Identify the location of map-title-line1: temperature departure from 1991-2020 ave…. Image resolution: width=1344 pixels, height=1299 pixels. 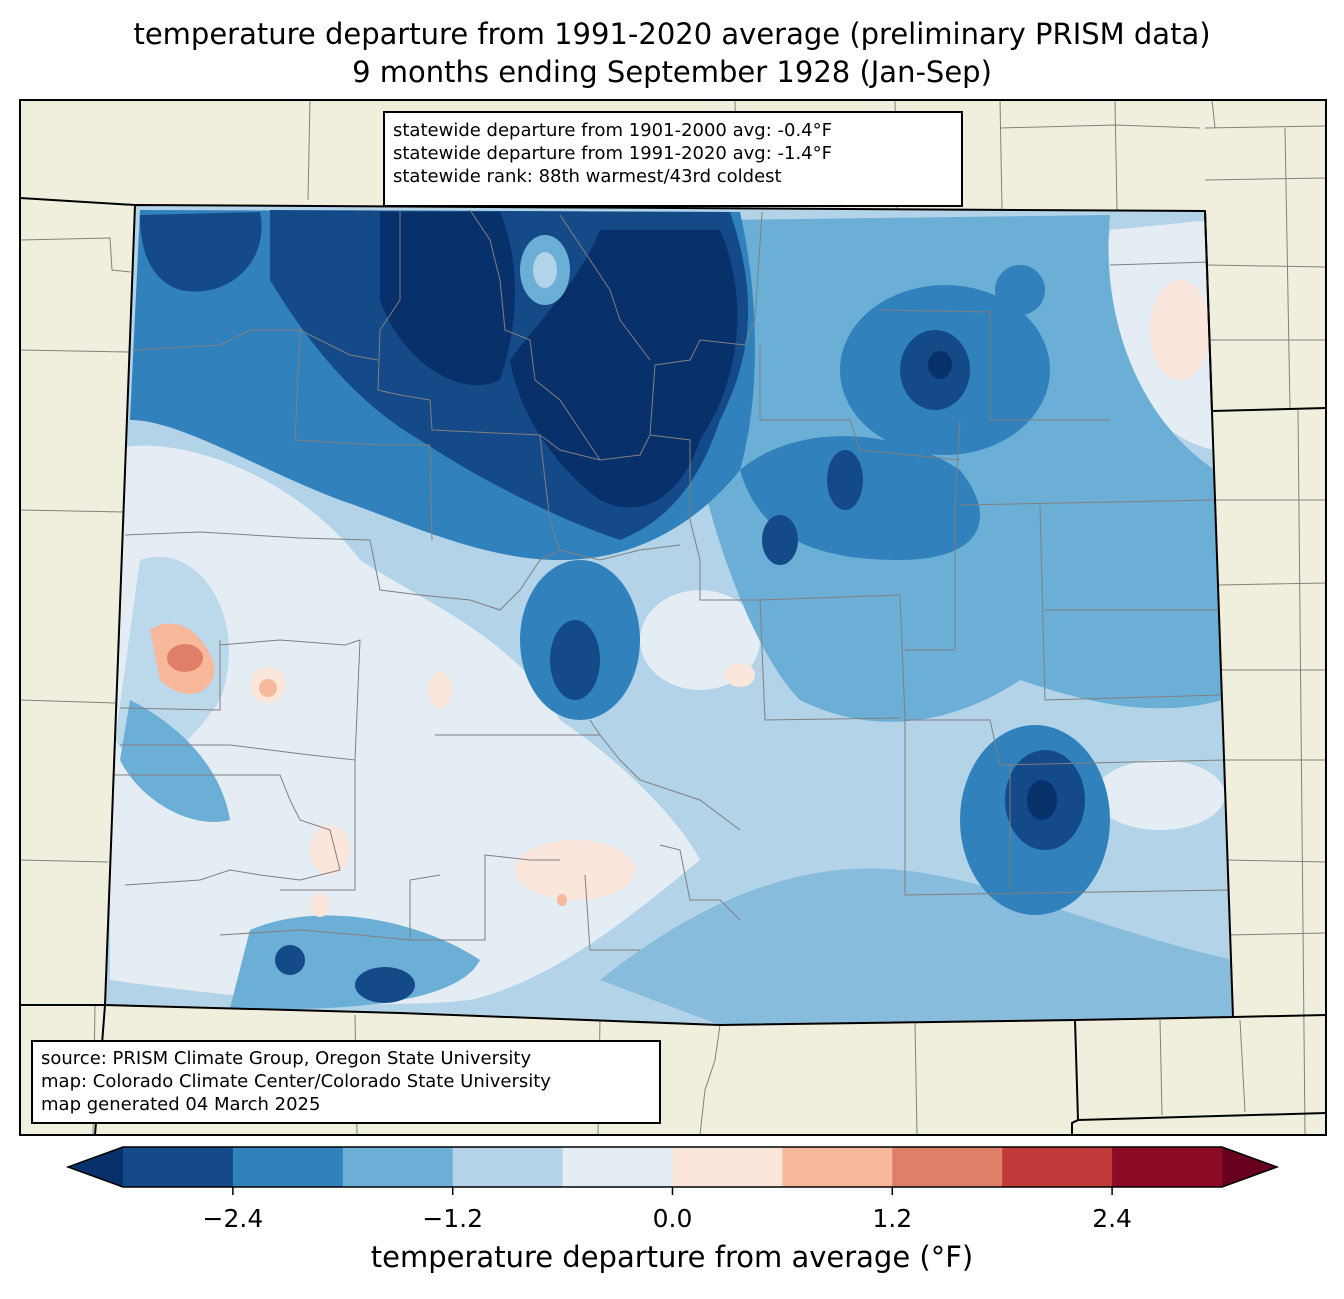
(672, 34).